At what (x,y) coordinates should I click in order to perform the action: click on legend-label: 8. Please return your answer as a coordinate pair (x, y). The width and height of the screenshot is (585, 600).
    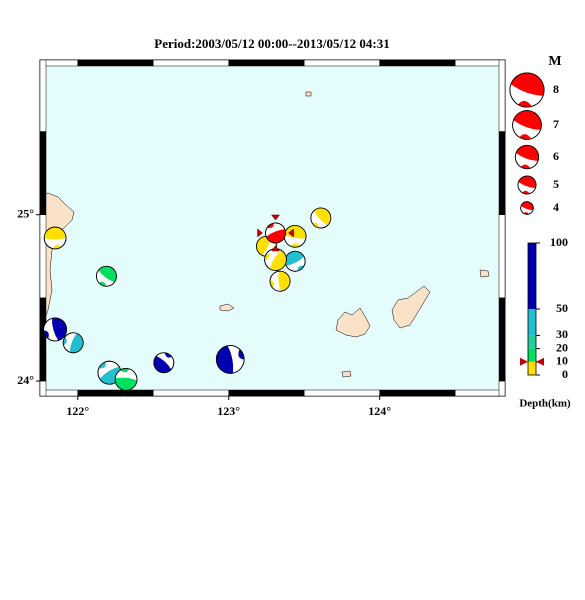
    Looking at the image, I should click on (556, 89).